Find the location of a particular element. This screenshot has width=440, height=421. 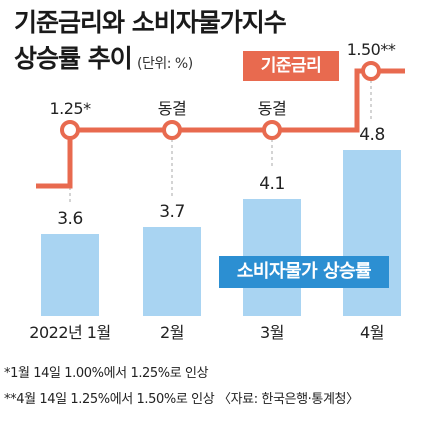

x-tick-label-4: 4월 is located at coordinates (372, 332).